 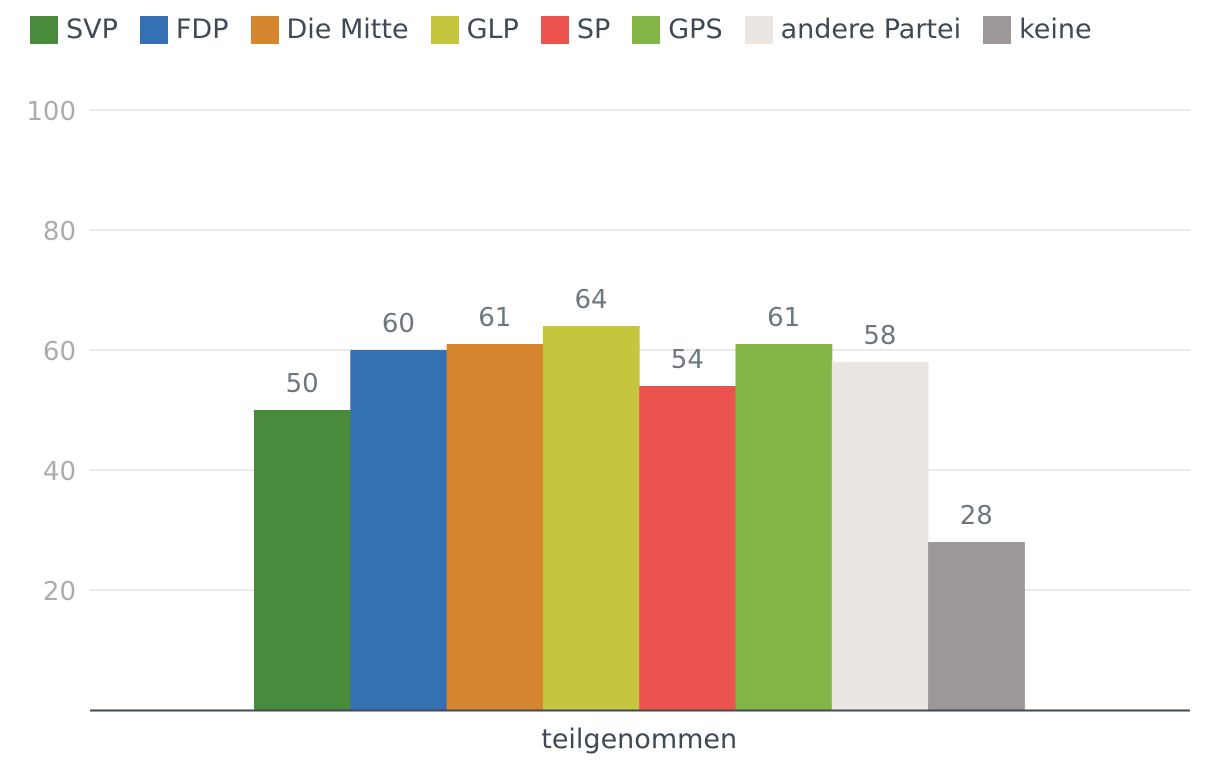 What do you see at coordinates (92, 29) in the screenshot?
I see `legend-label: SVP` at bounding box center [92, 29].